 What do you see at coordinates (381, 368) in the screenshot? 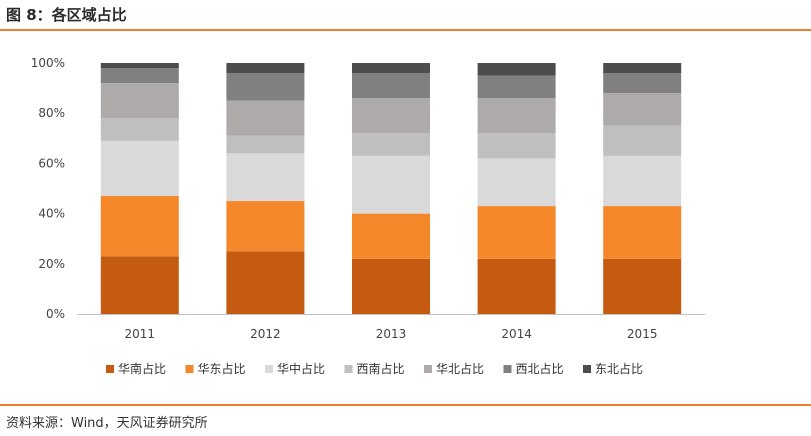
I see `legend-label: 西南占比` at bounding box center [381, 368].